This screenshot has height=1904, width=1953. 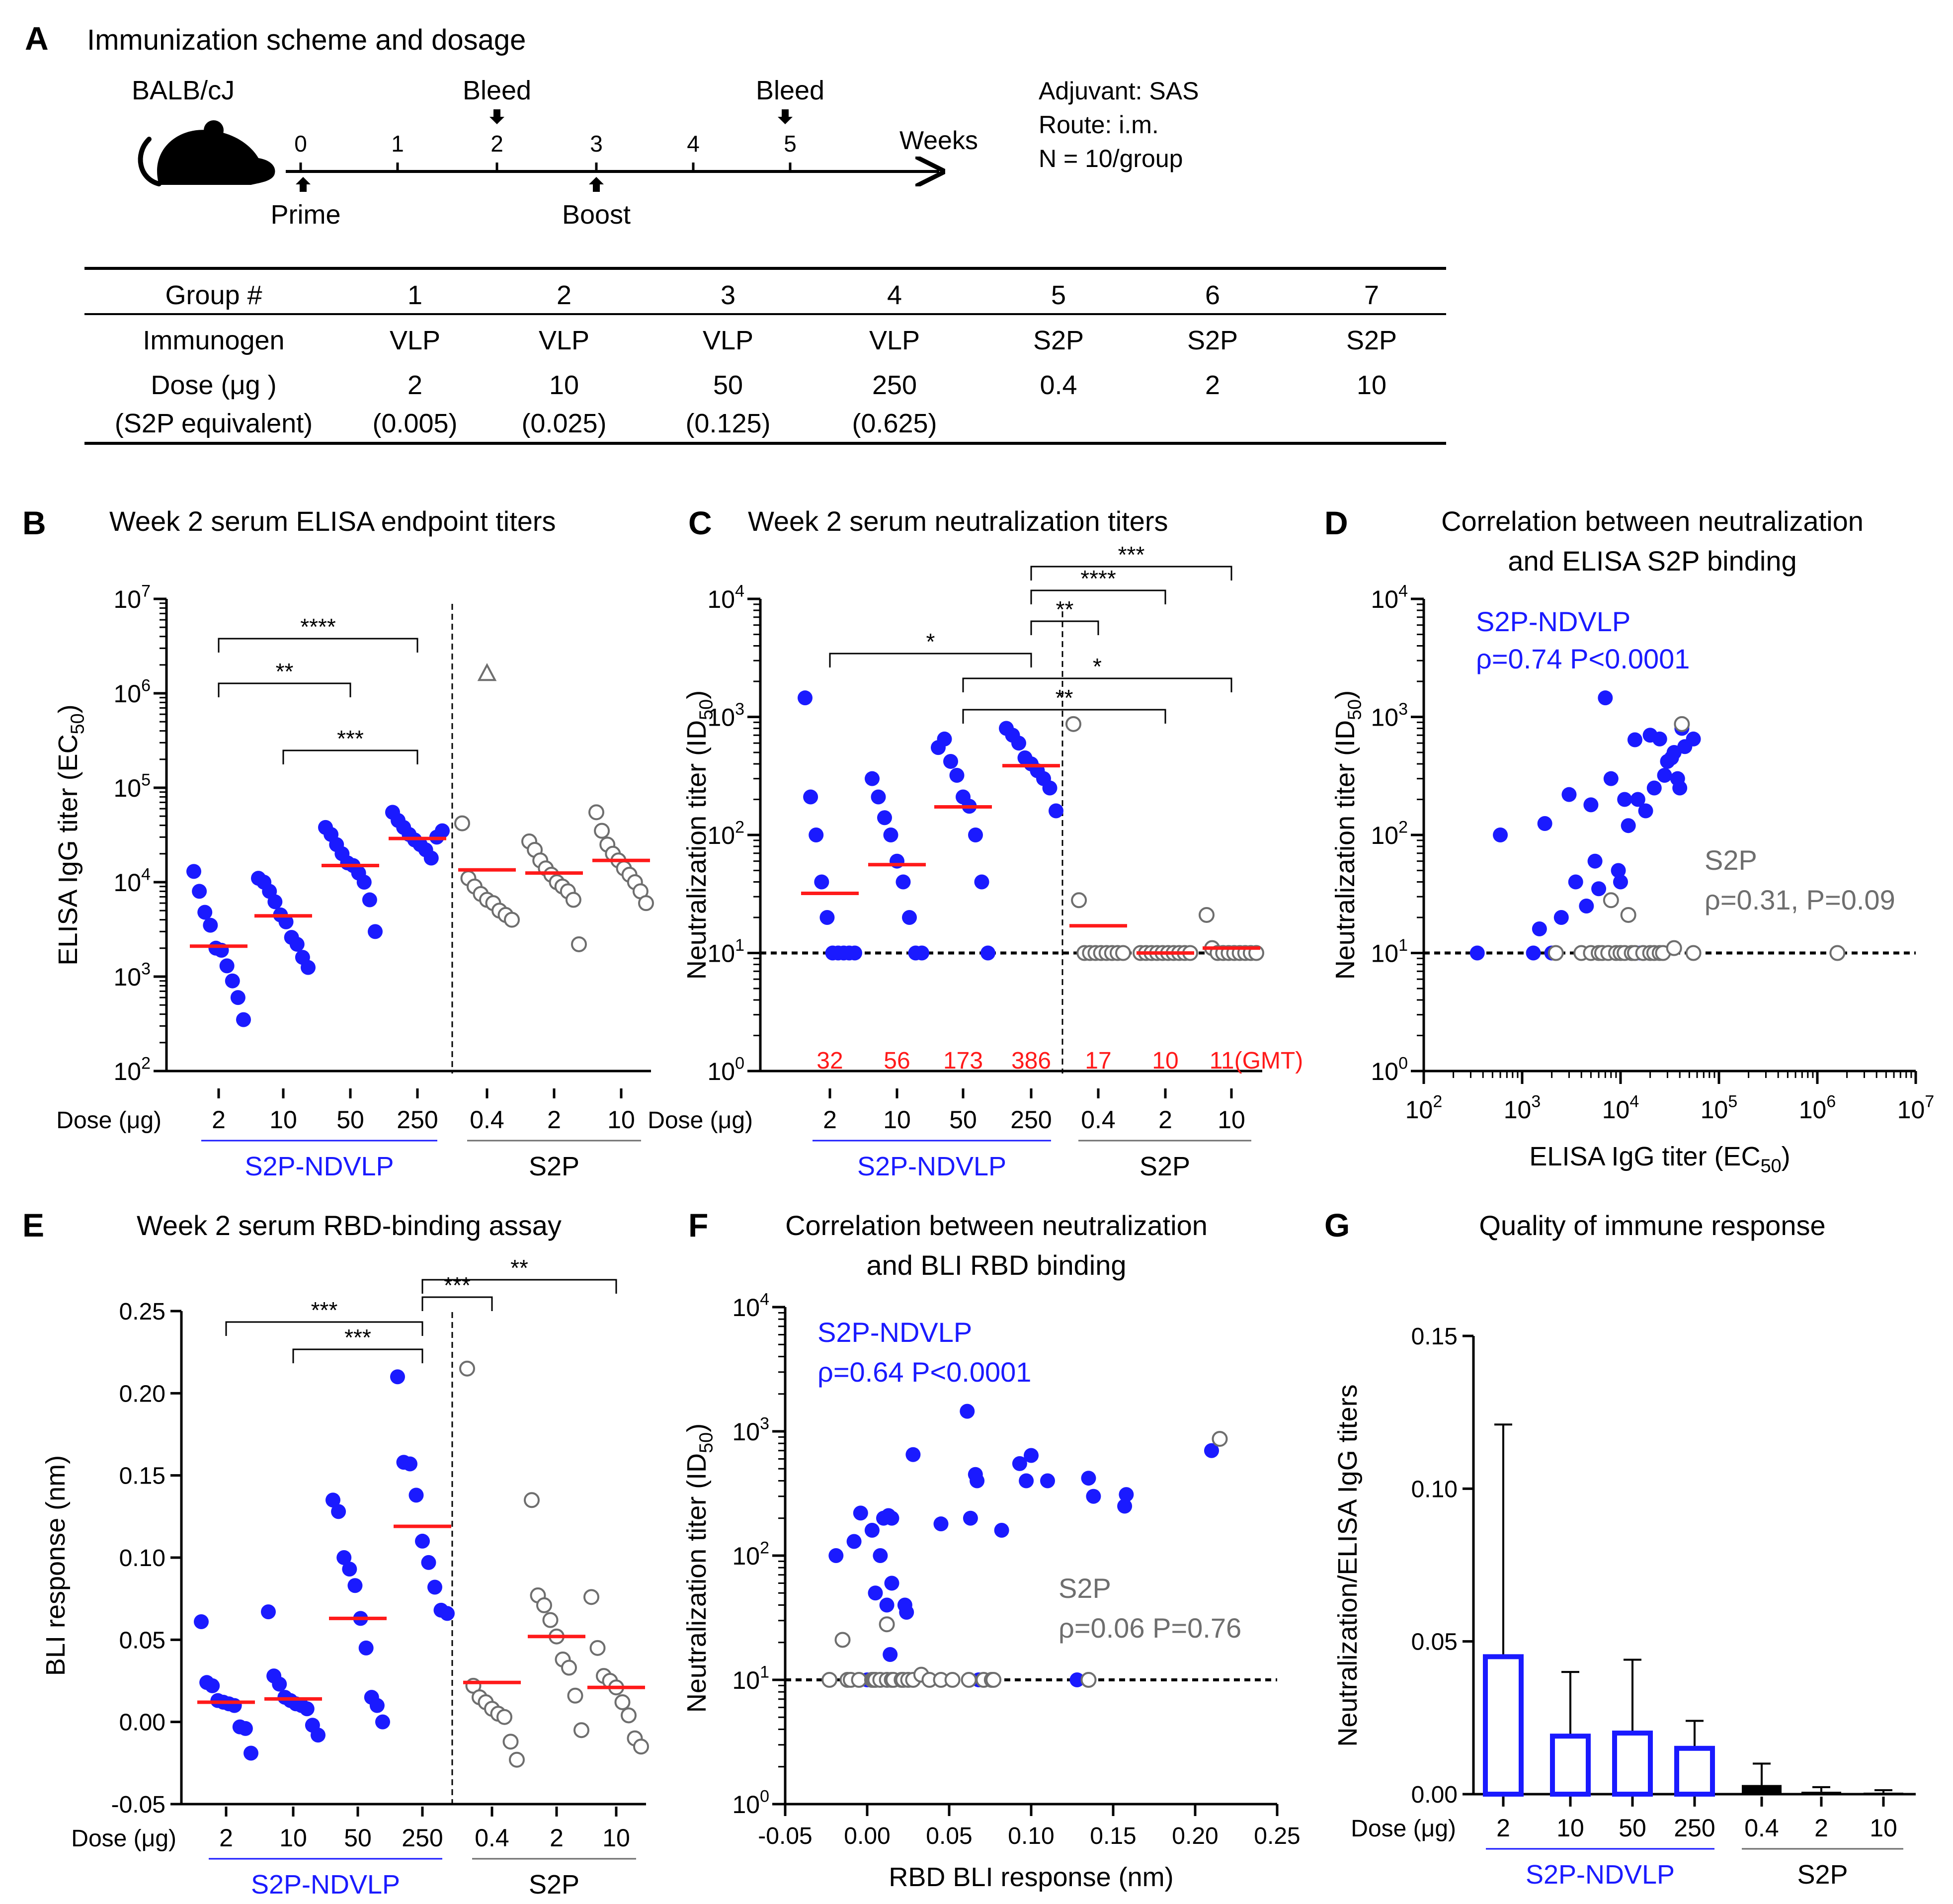 What do you see at coordinates (1099, 125) in the screenshot?
I see `route-text: Route: i.m.` at bounding box center [1099, 125].